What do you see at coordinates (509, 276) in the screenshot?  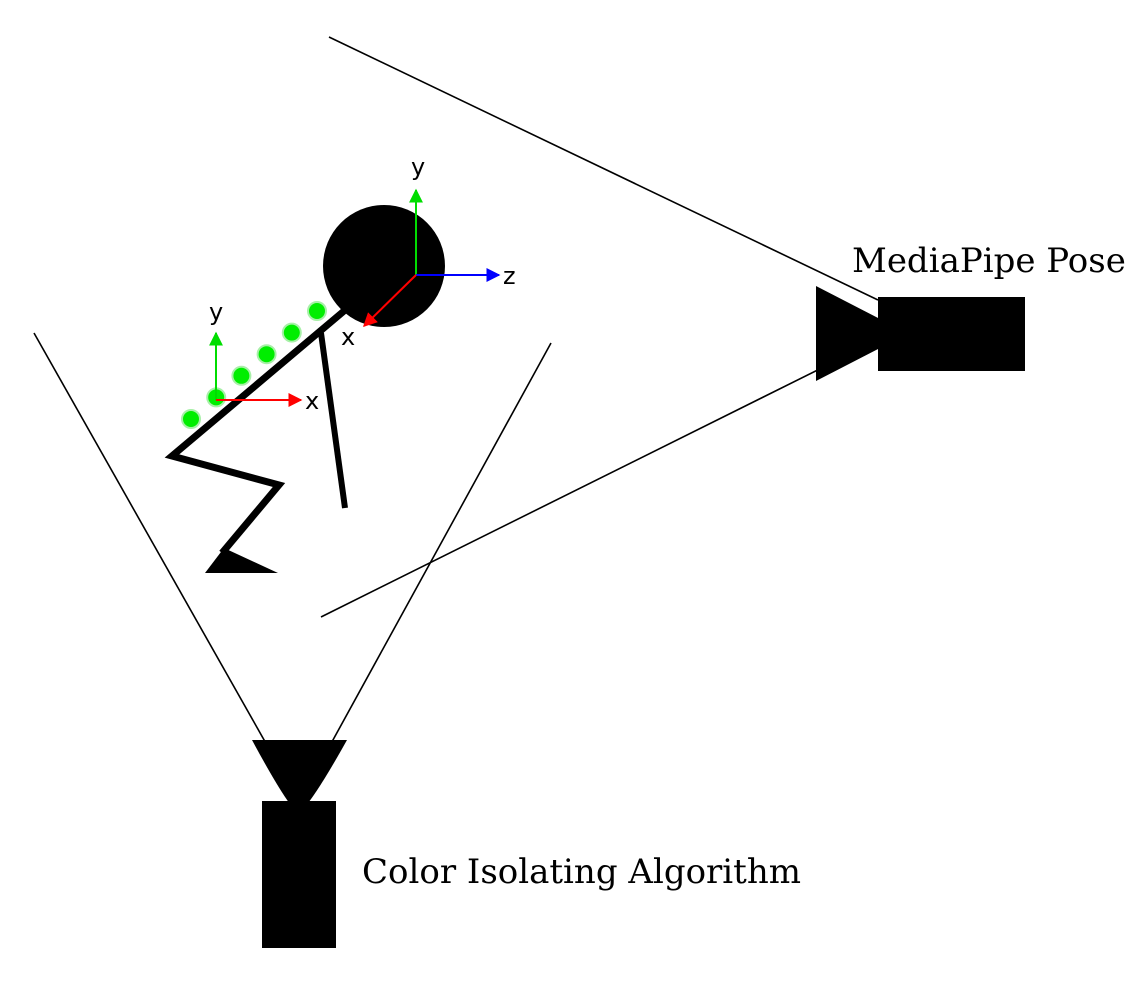 I see `head-axis-z-label: z` at bounding box center [509, 276].